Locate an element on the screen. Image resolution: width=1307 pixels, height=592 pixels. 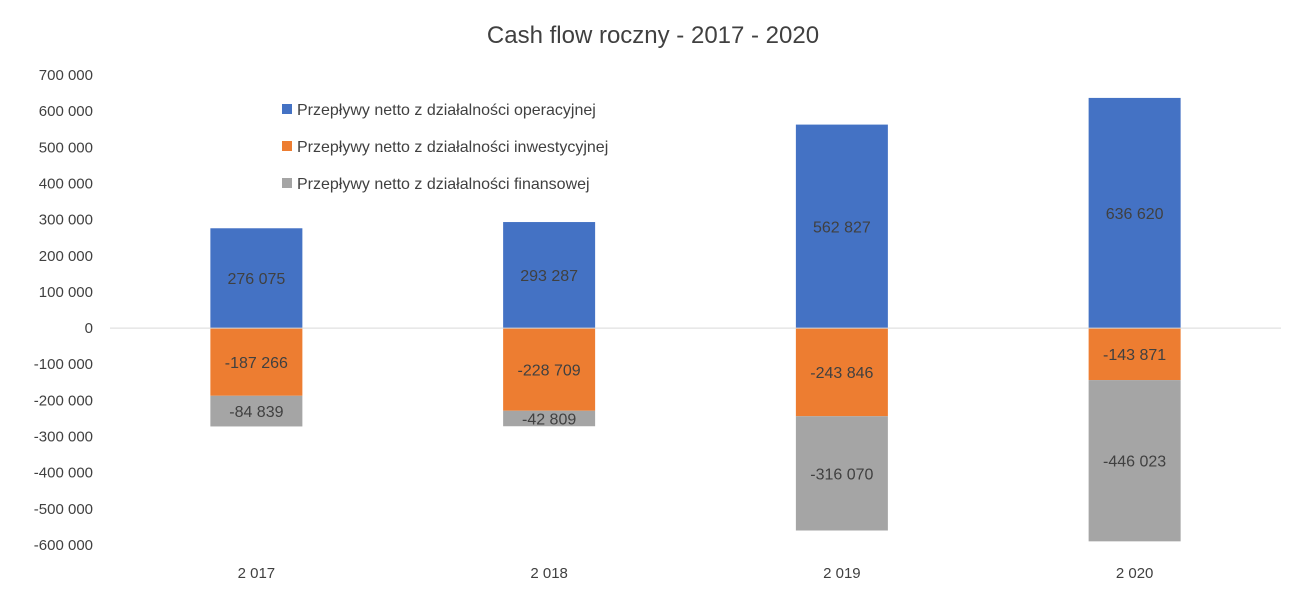
y-tick-label: 600 000 is located at coordinates (66, 111).